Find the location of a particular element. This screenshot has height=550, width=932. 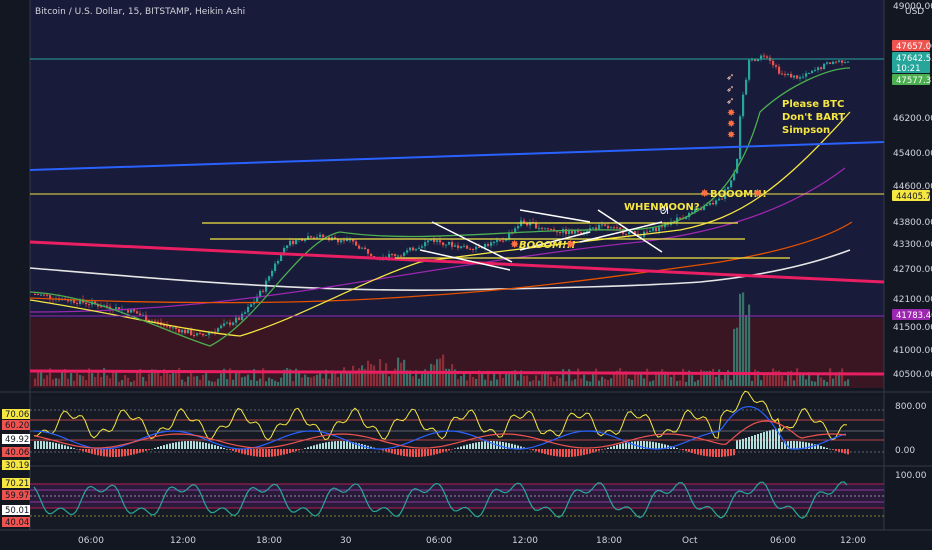

price-tick-label: 43800.00 is located at coordinates (912, 223).